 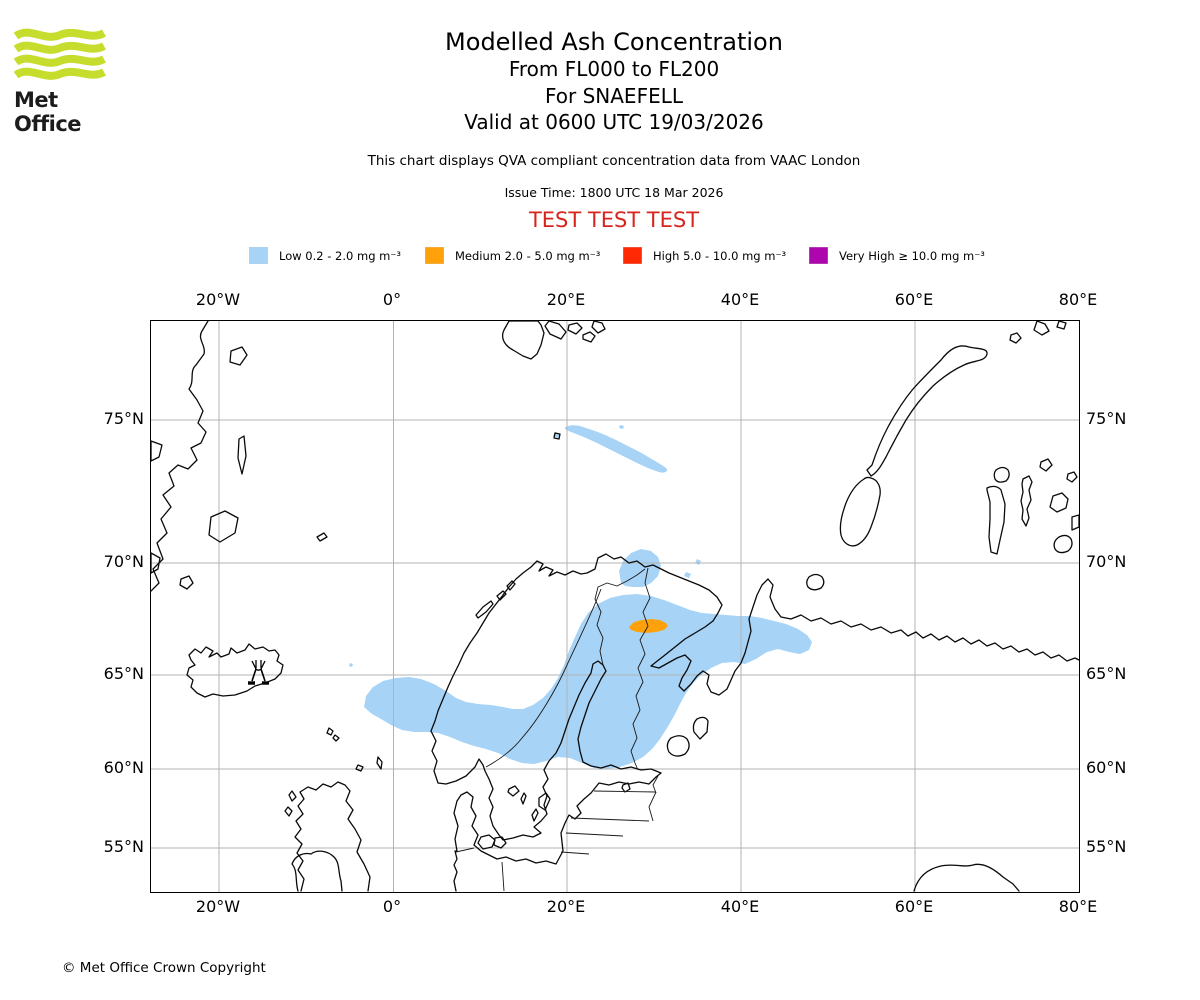 What do you see at coordinates (614, 219) in the screenshot?
I see `test-banner: TEST TEST TEST` at bounding box center [614, 219].